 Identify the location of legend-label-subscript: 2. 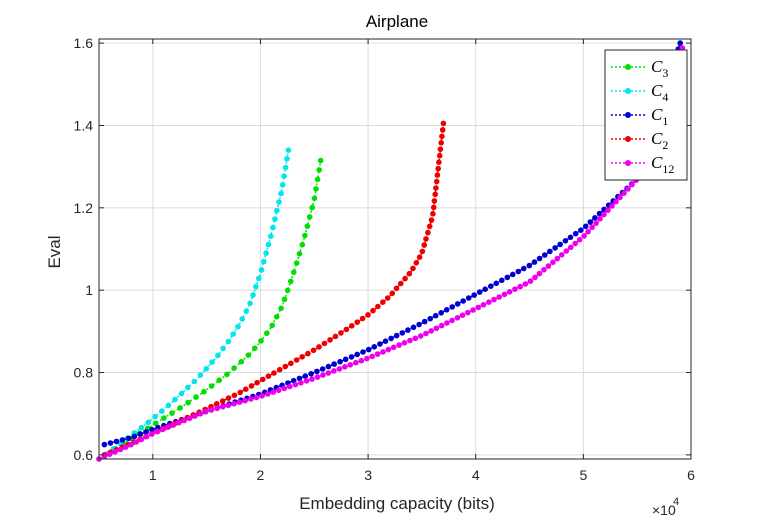
(665, 145).